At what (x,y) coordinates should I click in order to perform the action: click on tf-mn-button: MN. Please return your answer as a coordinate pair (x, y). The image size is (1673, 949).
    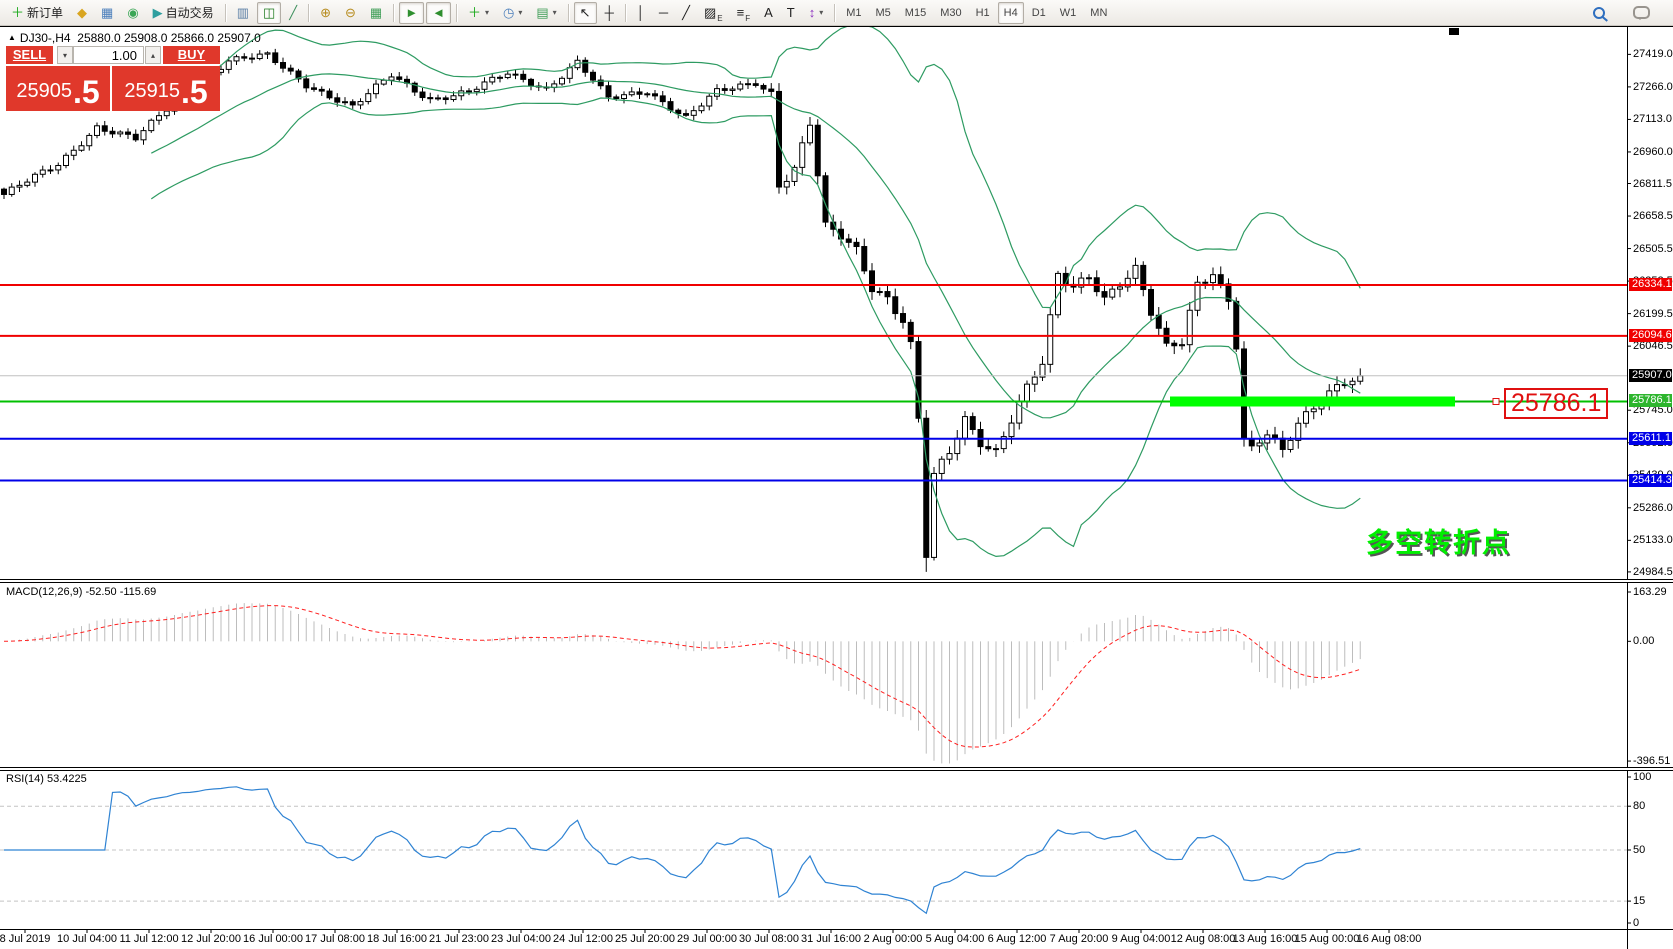
    Looking at the image, I should click on (1098, 13).